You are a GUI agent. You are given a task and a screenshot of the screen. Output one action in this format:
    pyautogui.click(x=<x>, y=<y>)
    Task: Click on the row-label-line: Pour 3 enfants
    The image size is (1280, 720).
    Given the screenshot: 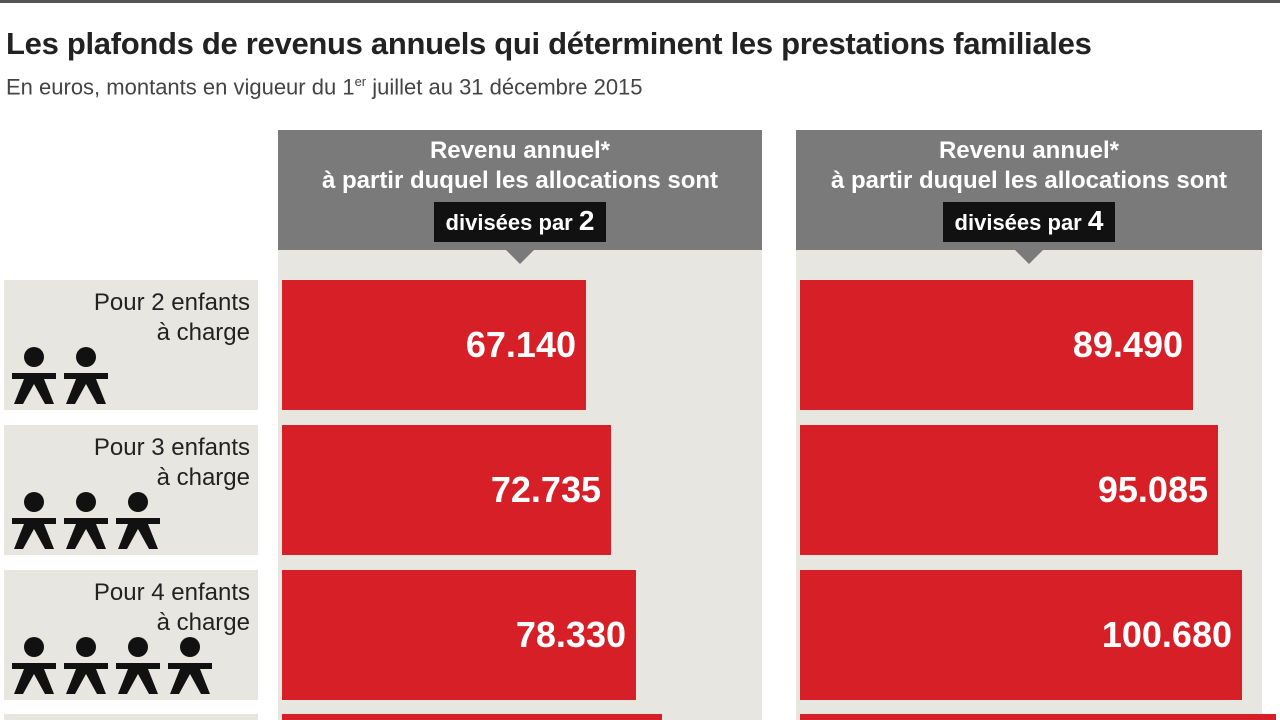 What is the action you would take?
    pyautogui.click(x=171, y=447)
    